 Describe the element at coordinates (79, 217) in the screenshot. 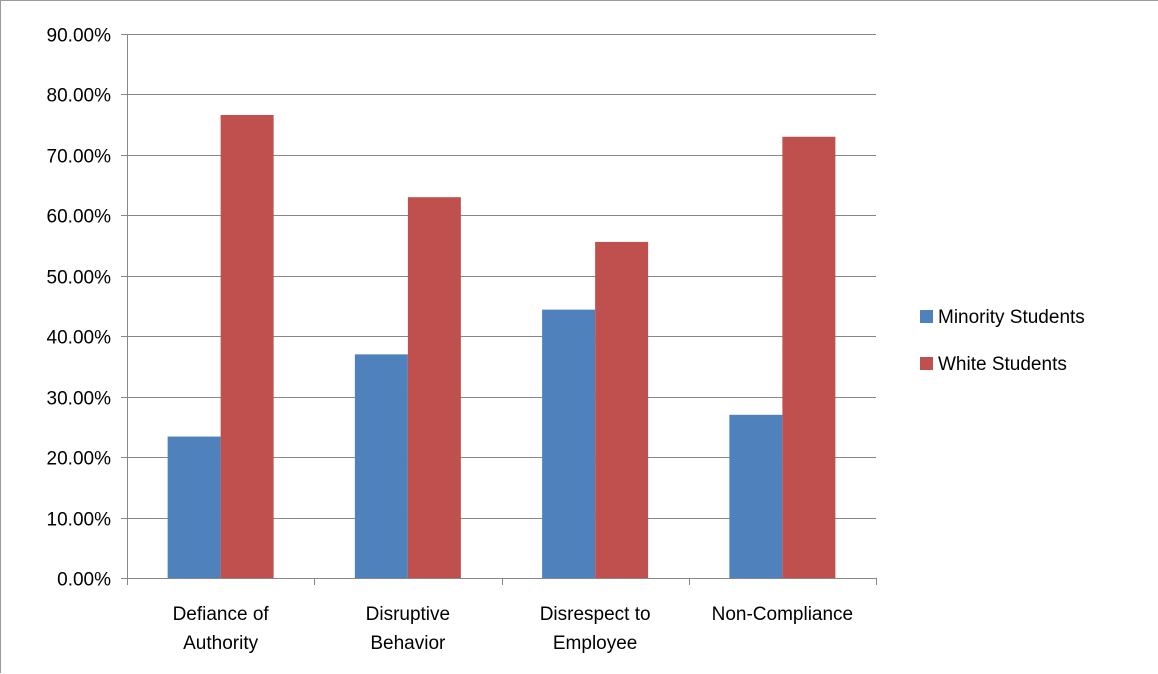

I see `y-tick-label: 60.00%` at that location.